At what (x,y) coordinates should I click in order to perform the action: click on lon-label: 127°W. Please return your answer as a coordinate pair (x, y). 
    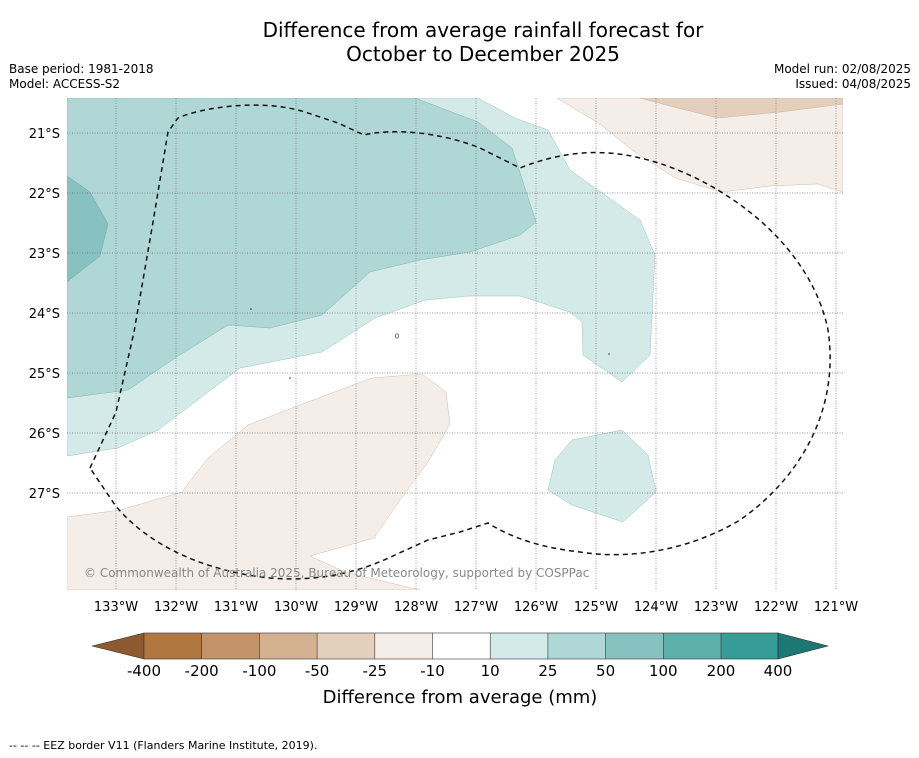
    Looking at the image, I should click on (476, 607).